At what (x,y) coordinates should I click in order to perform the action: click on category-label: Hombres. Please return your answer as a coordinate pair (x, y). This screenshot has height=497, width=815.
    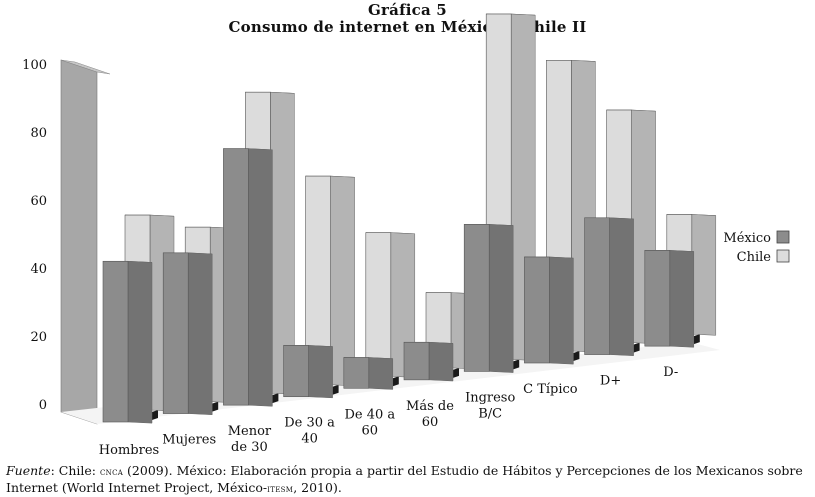
    Looking at the image, I should click on (129, 450).